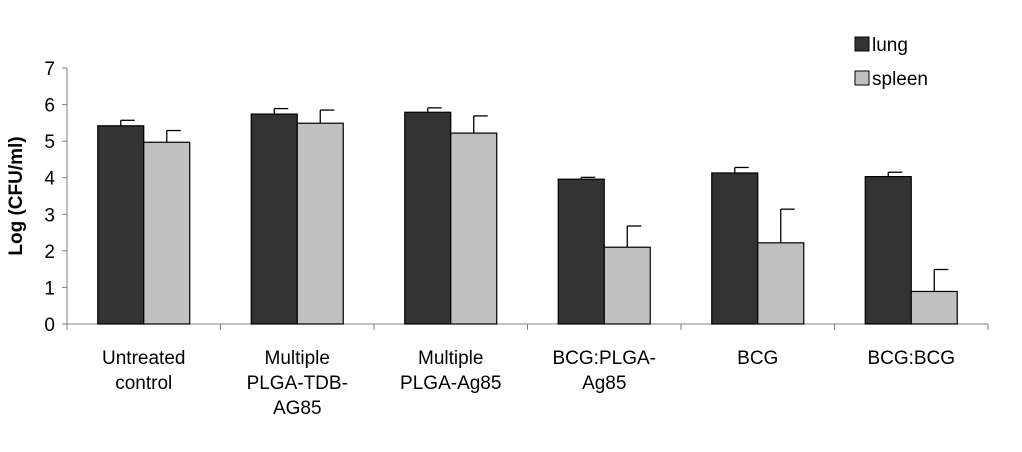 The image size is (1022, 452). What do you see at coordinates (143, 358) in the screenshot?
I see `category-label: Untreated` at bounding box center [143, 358].